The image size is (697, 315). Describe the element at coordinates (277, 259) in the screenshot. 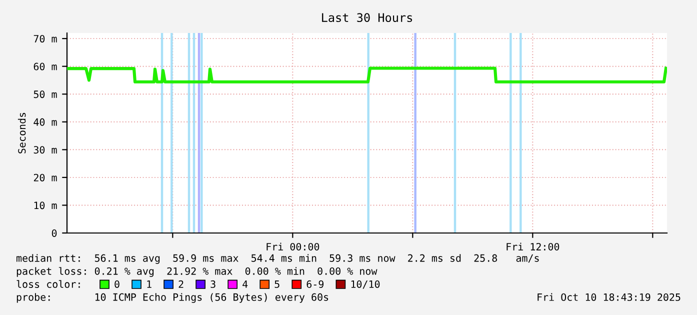

I see `text: median rtt: 56.1 ms avg 59.9 ms max 54.4 ms min 59.3 ms now 2.2 ms sd 25.8 am/s` at that location.